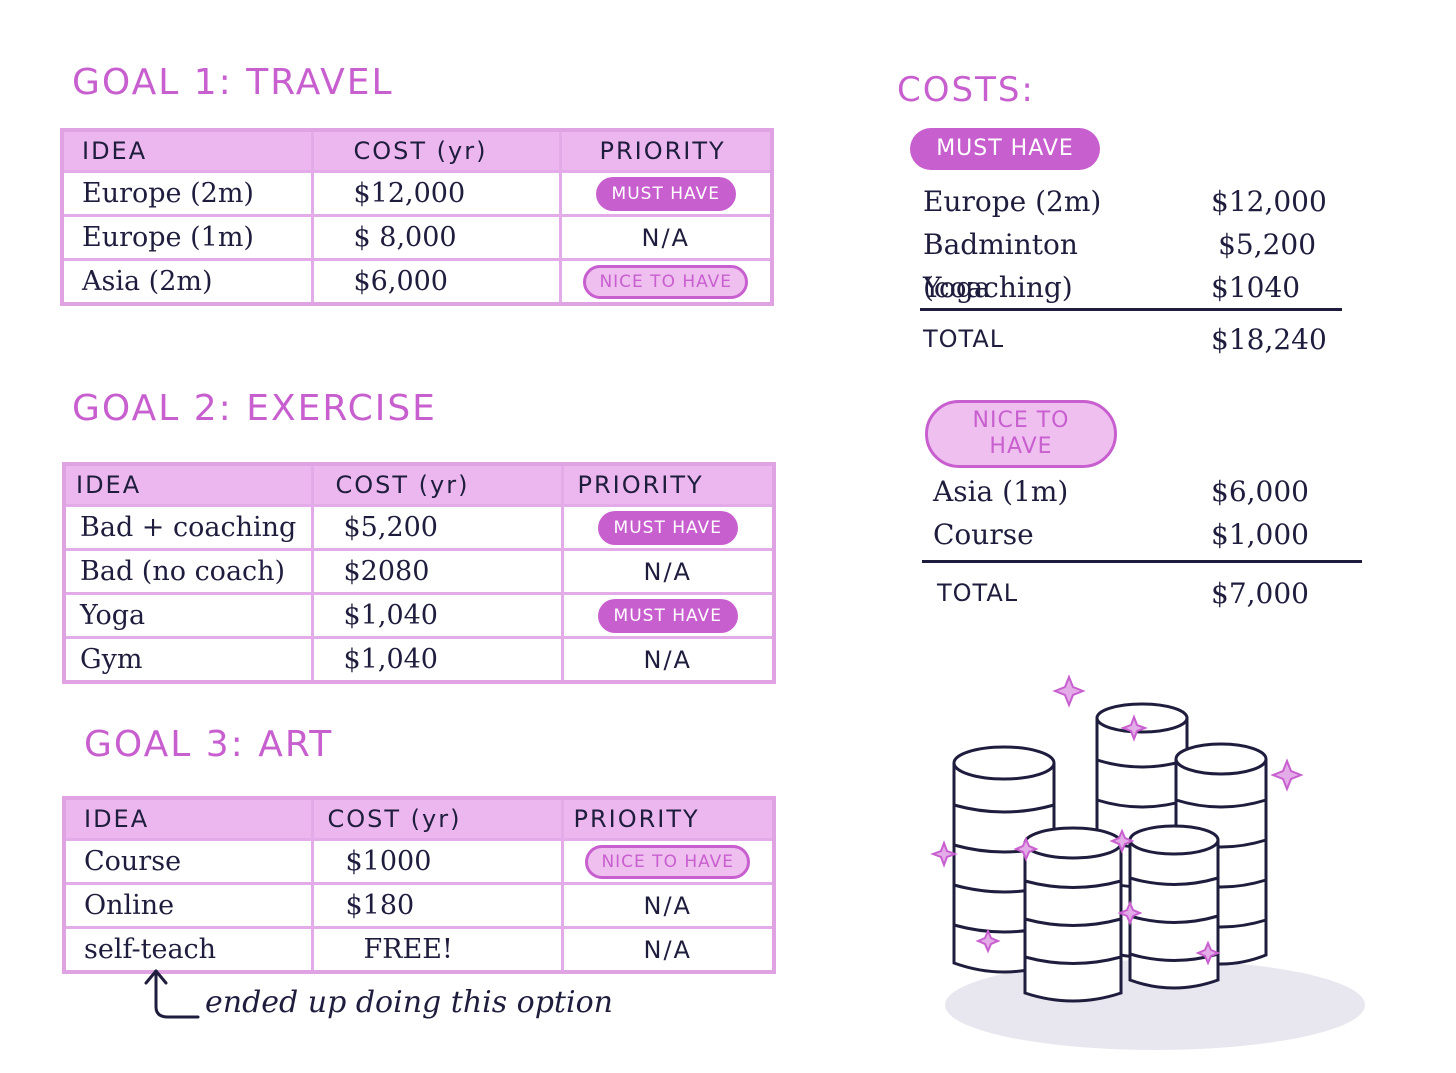 The width and height of the screenshot is (1456, 1073). I want to click on goal-3-title: GOAL 3: ART, so click(209, 744).